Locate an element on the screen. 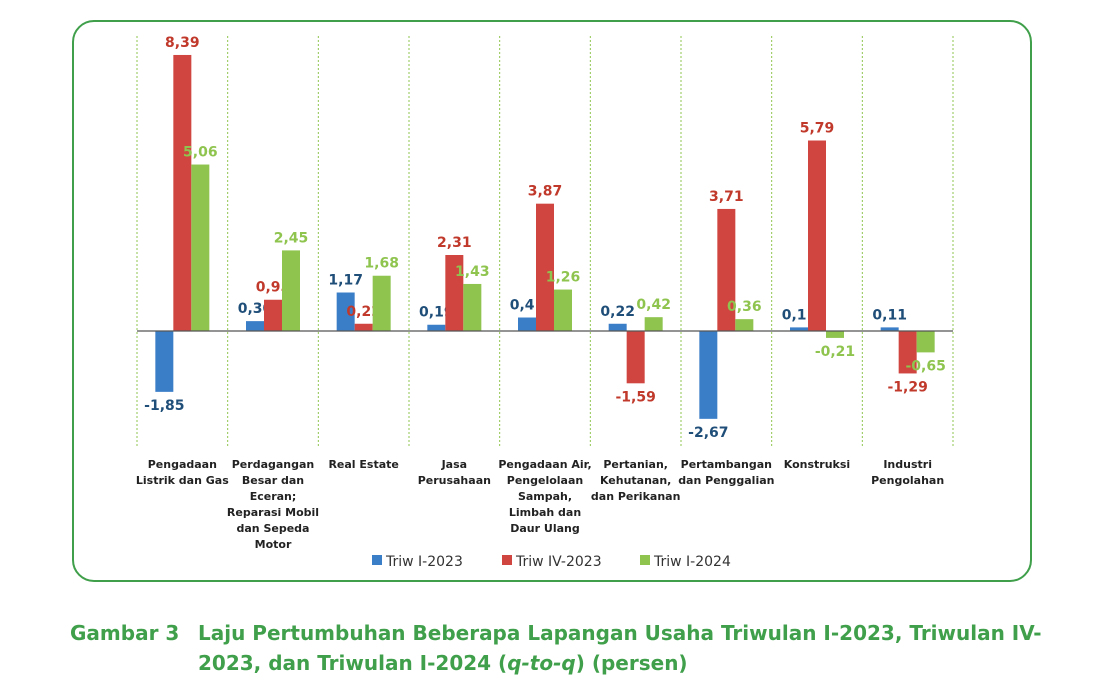  data-label: -0,21 is located at coordinates (835, 352).